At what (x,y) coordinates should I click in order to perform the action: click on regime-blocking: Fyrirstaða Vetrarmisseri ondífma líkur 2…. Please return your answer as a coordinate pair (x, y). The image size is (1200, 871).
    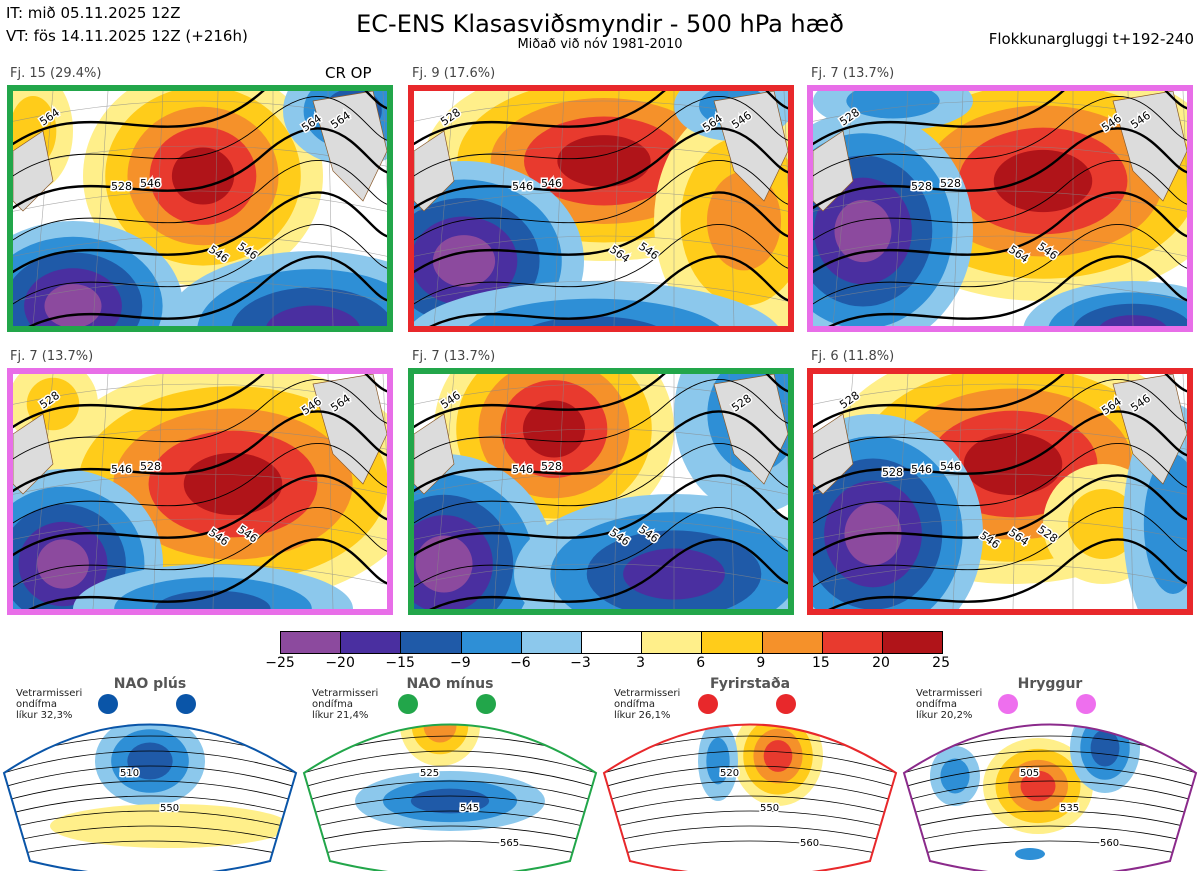
    Looking at the image, I should click on (750, 773).